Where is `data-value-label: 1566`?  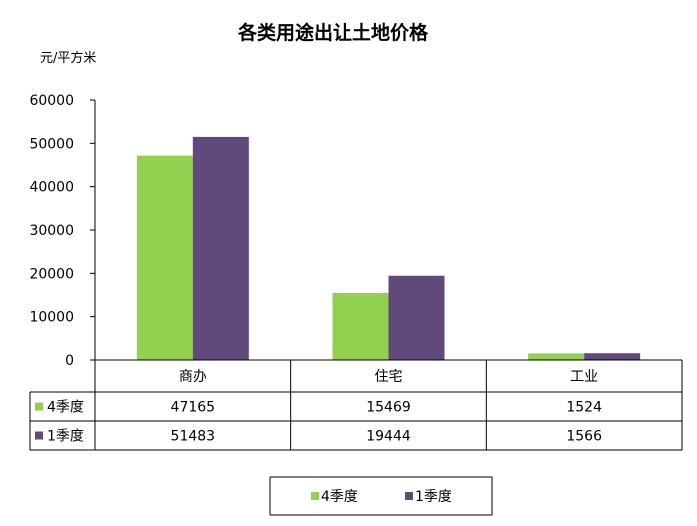
data-value-label: 1566 is located at coordinates (584, 437).